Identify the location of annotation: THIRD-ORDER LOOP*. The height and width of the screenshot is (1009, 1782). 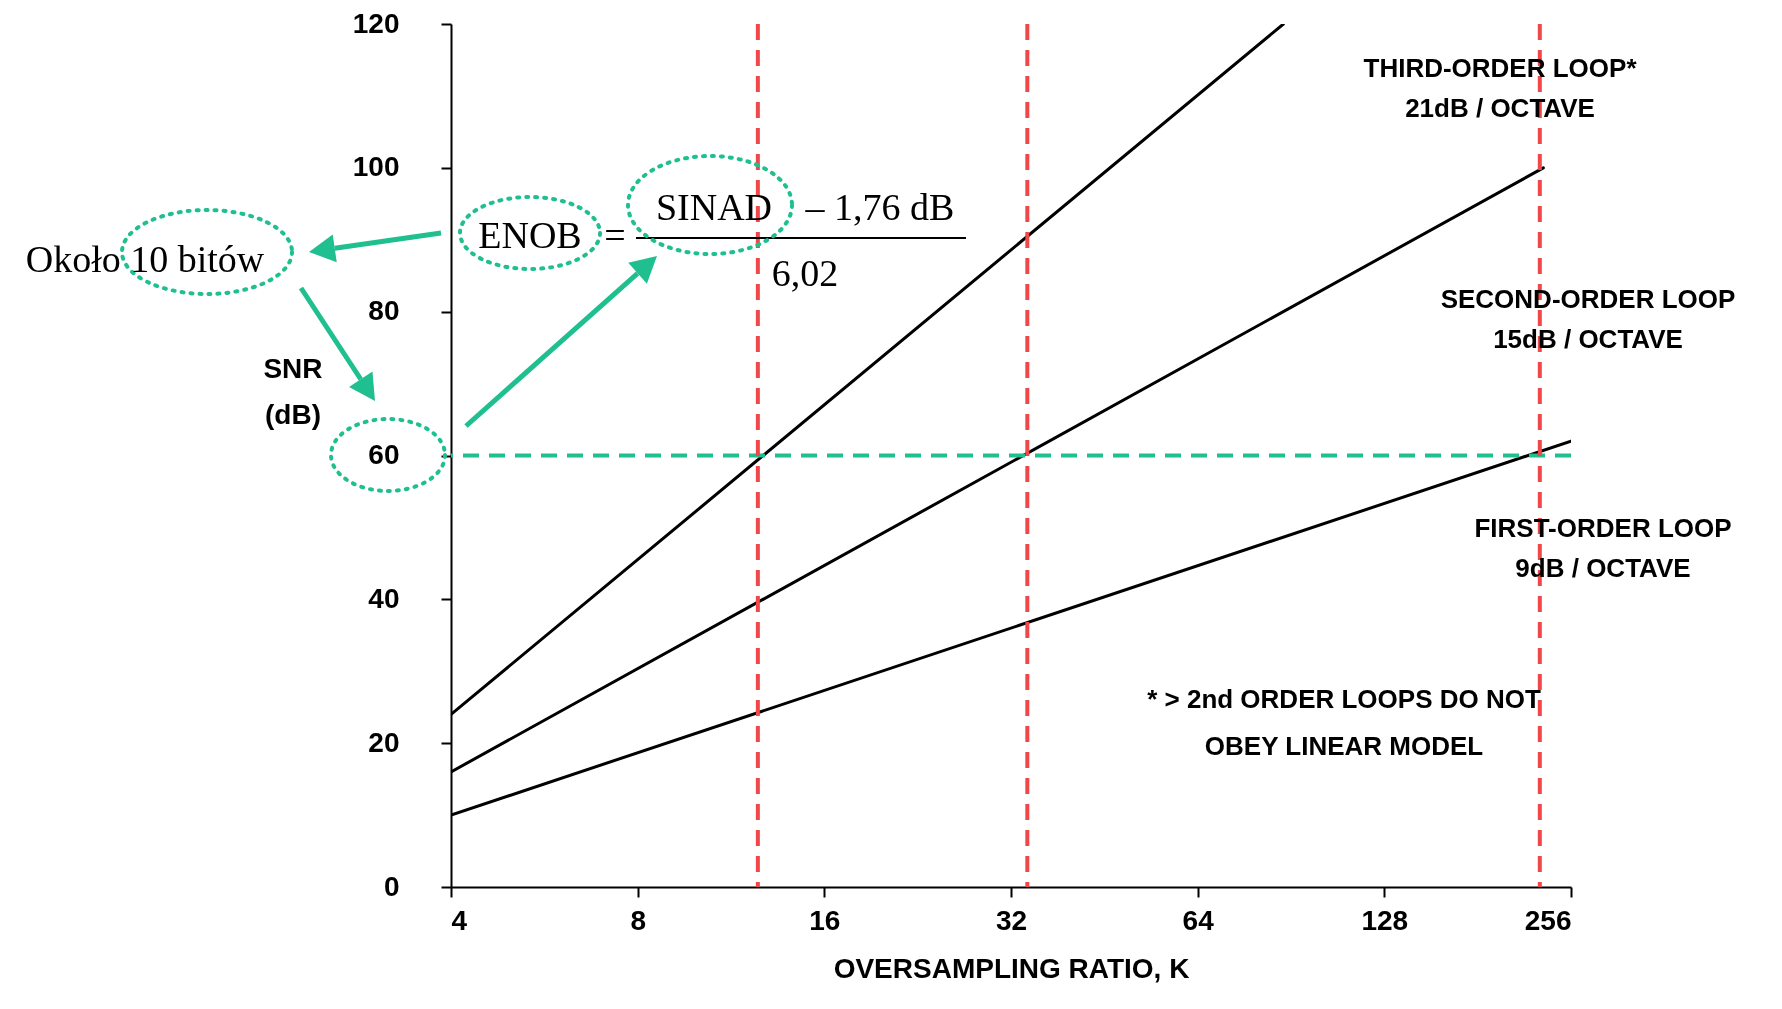
(1500, 68).